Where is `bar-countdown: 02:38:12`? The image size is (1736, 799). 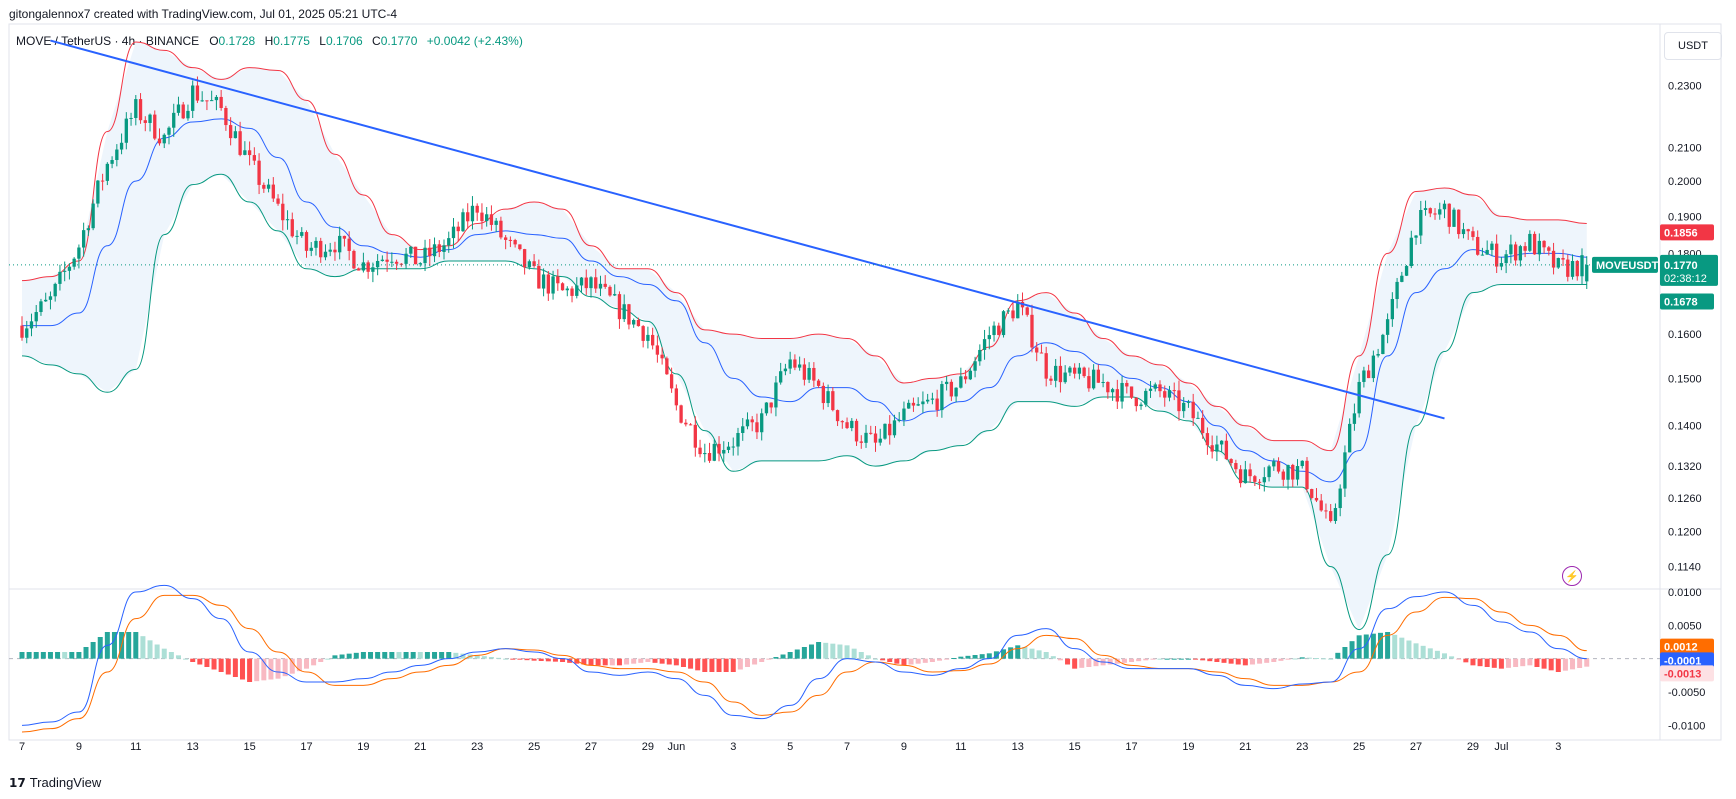 bar-countdown: 02:38:12 is located at coordinates (1685, 279).